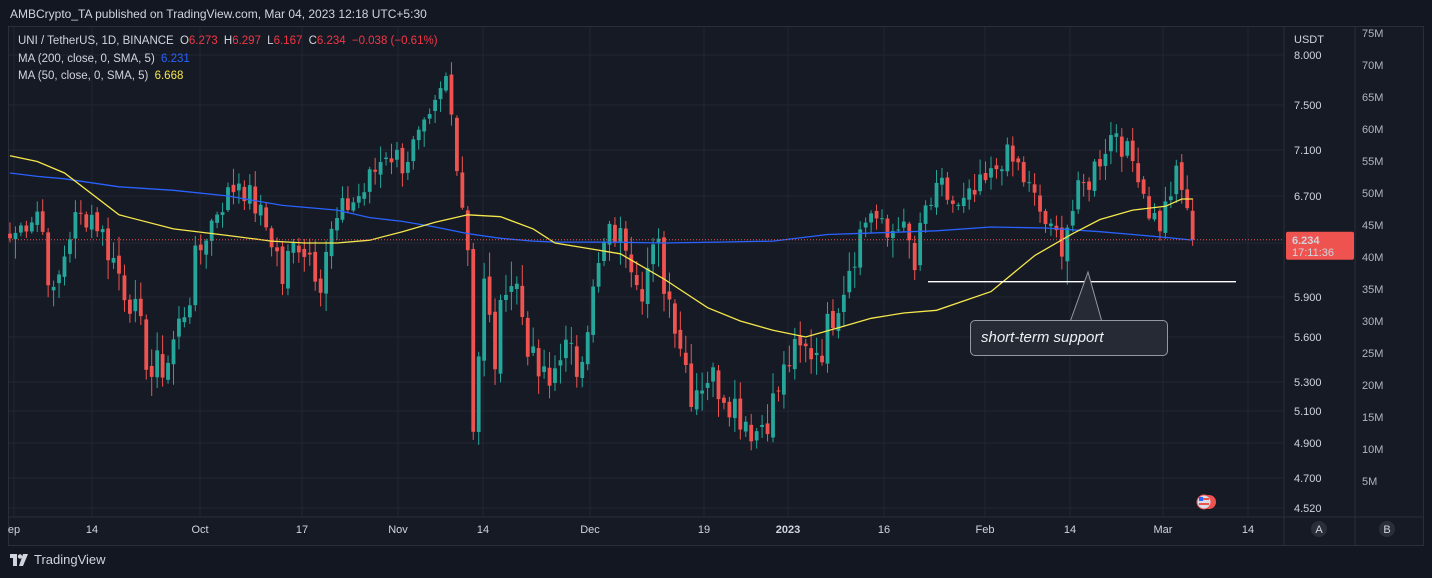  Describe the element at coordinates (199, 530) in the screenshot. I see `time-tick-label: Oct` at that location.